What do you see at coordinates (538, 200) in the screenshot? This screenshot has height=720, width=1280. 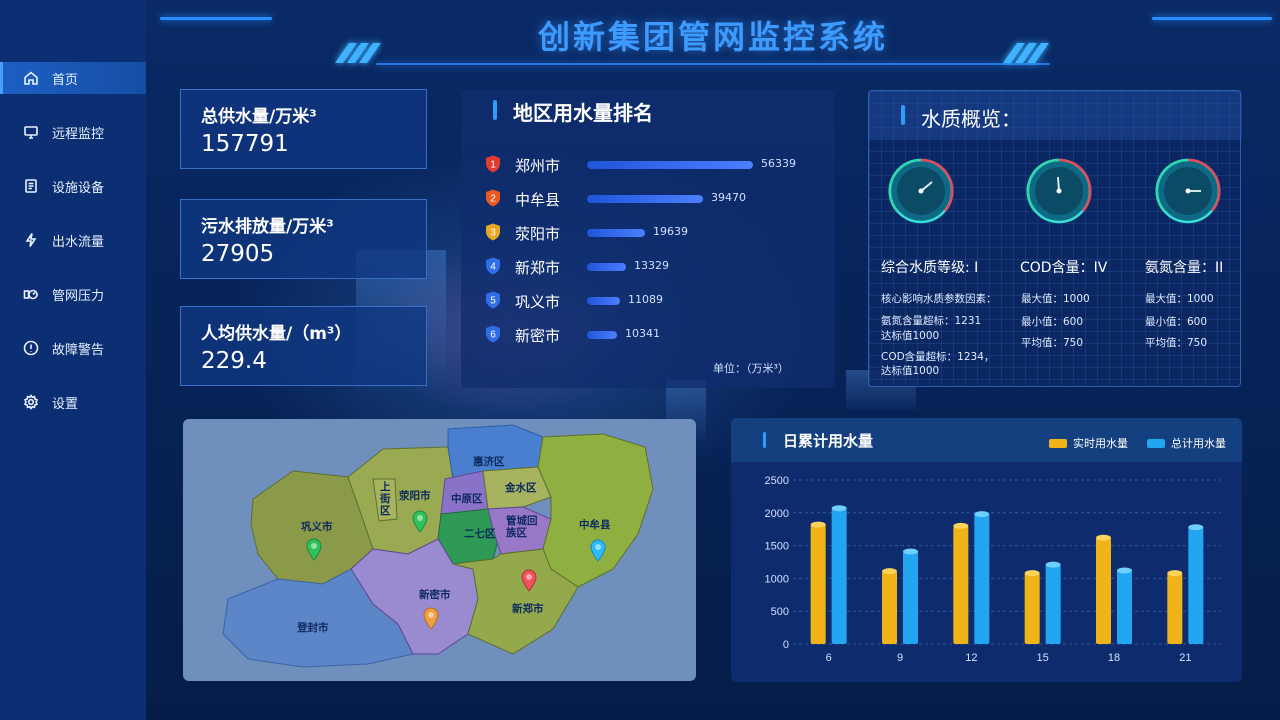 I see `ranking-city: 中牟县` at bounding box center [538, 200].